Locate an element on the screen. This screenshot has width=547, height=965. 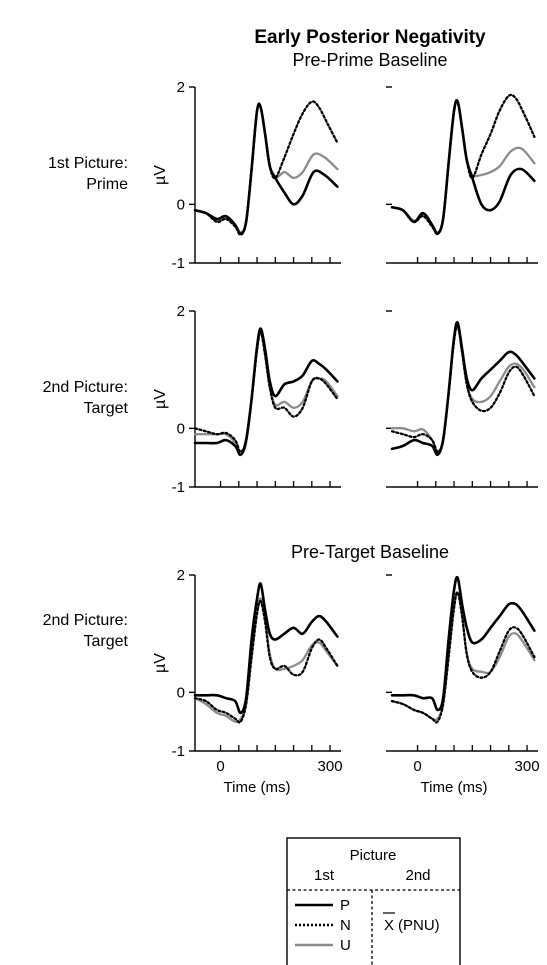
legend-title: Picture is located at coordinates (373, 855).